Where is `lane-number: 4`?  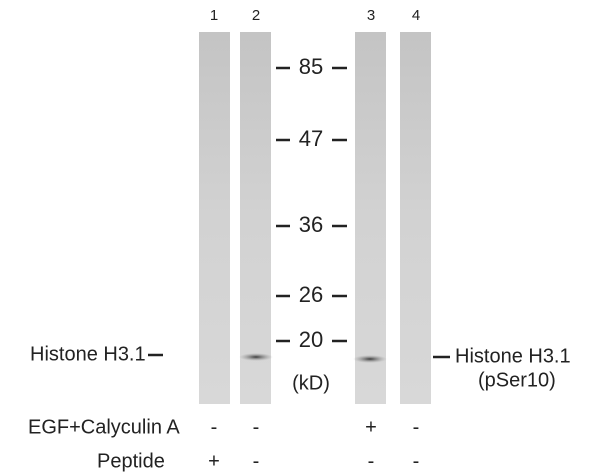
lane-number: 4 is located at coordinates (416, 15).